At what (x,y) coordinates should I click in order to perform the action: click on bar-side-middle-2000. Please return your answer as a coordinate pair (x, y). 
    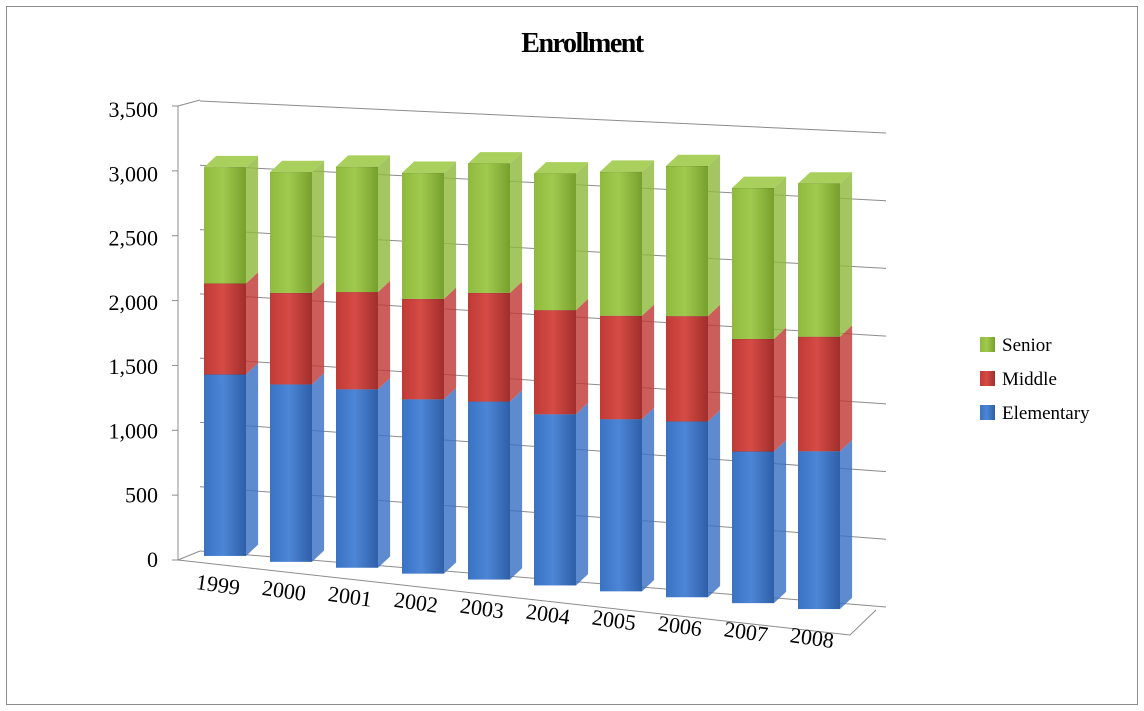
    Looking at the image, I should click on (318, 333).